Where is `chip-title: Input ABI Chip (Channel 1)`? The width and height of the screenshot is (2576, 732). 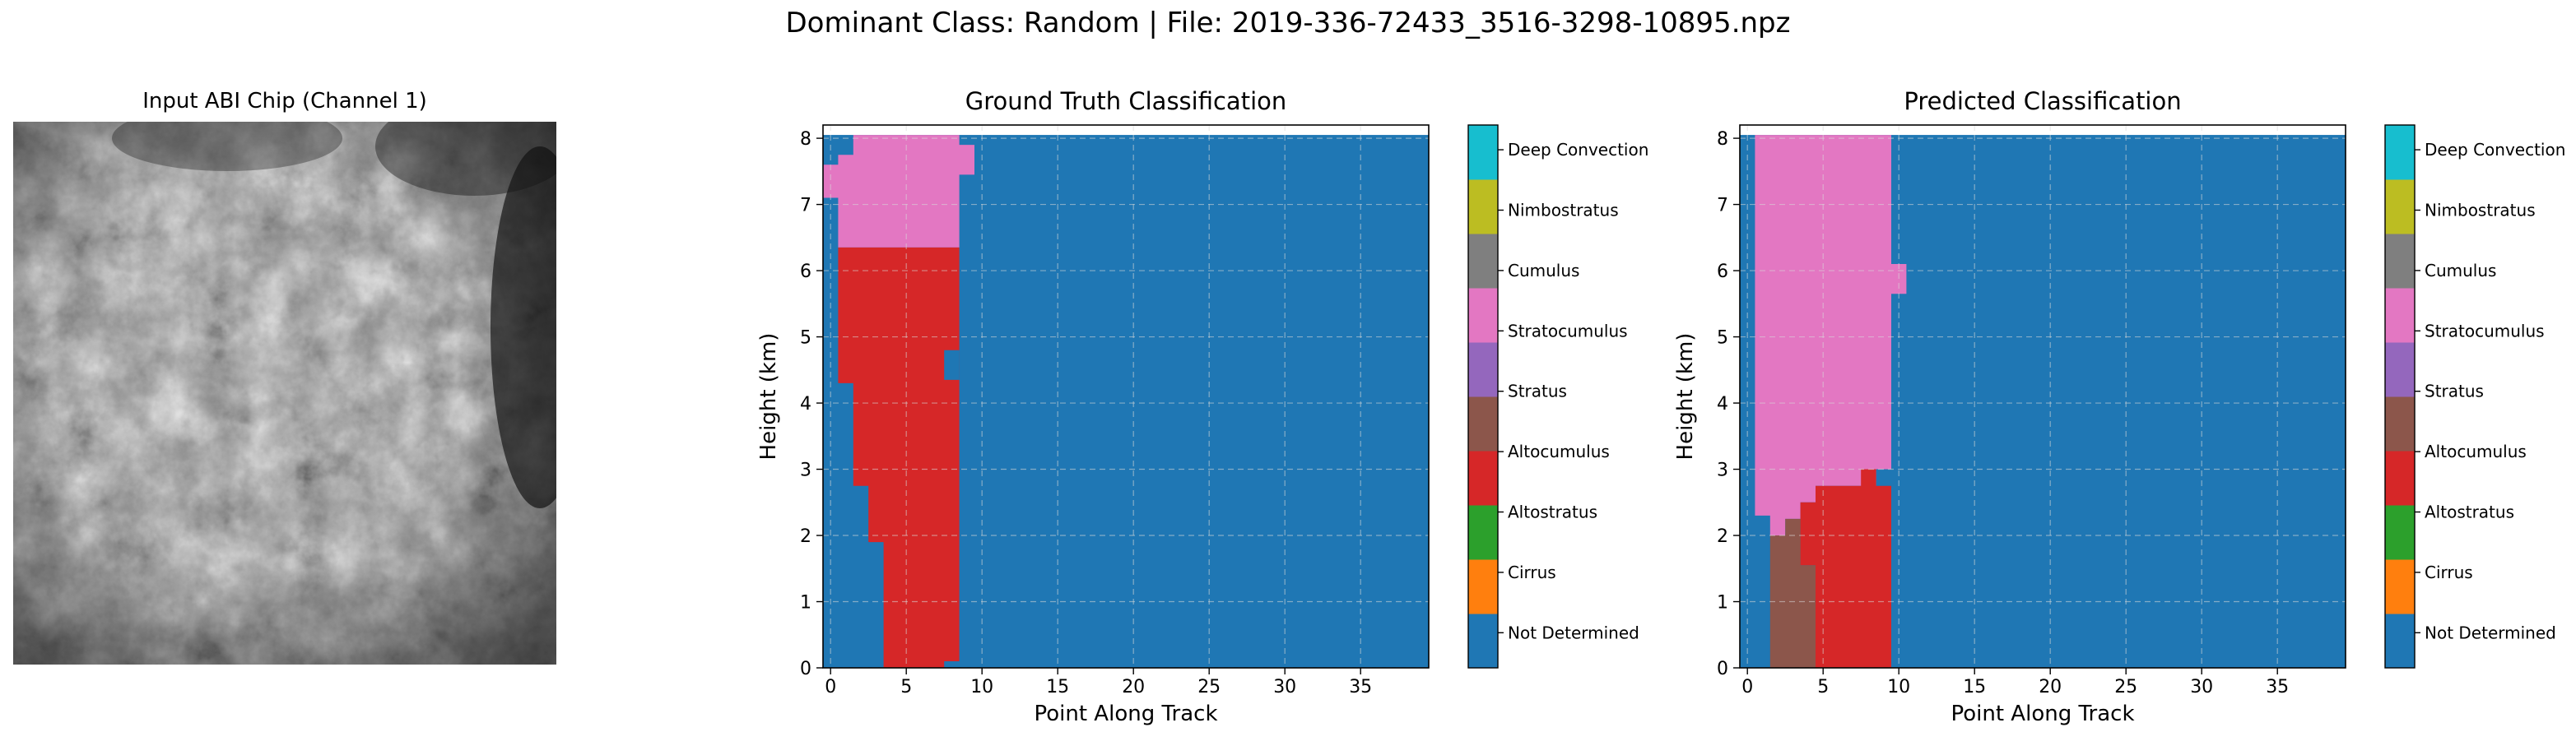 chip-title: Input ABI Chip (Channel 1) is located at coordinates (284, 101).